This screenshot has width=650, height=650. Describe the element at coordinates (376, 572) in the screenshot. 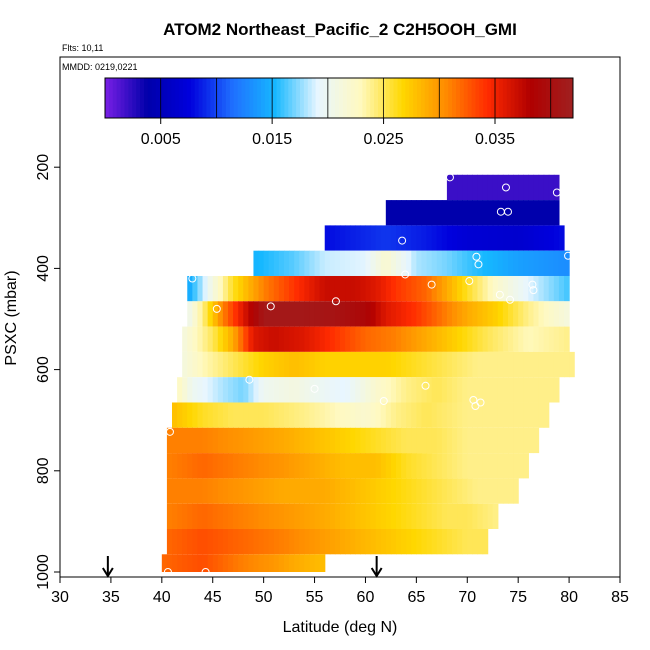

I see `arrow-head` at that location.